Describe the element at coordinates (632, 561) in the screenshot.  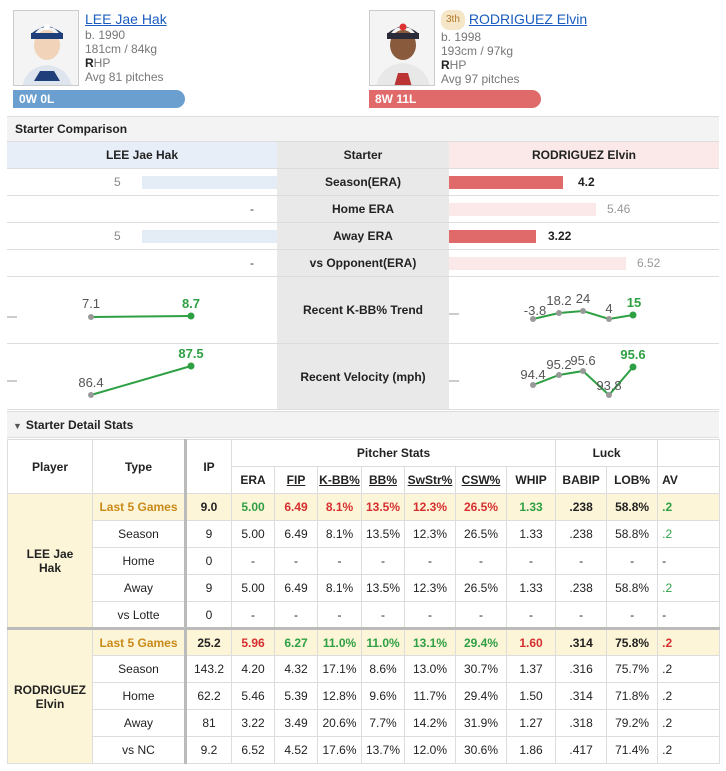
I see `cell-lob: -` at that location.